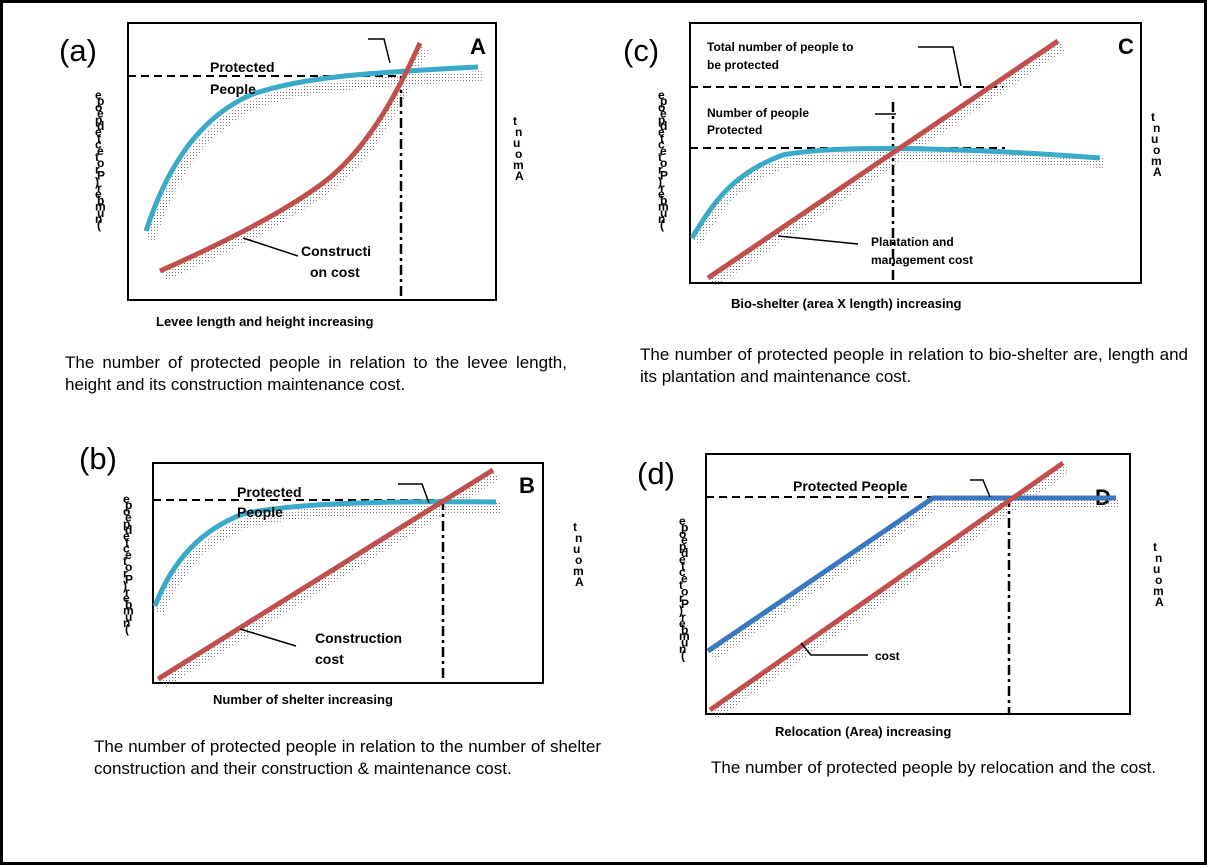 This screenshot has width=1207, height=868. I want to click on panel-d-y-axis-left-title-char: P, so click(685, 604).